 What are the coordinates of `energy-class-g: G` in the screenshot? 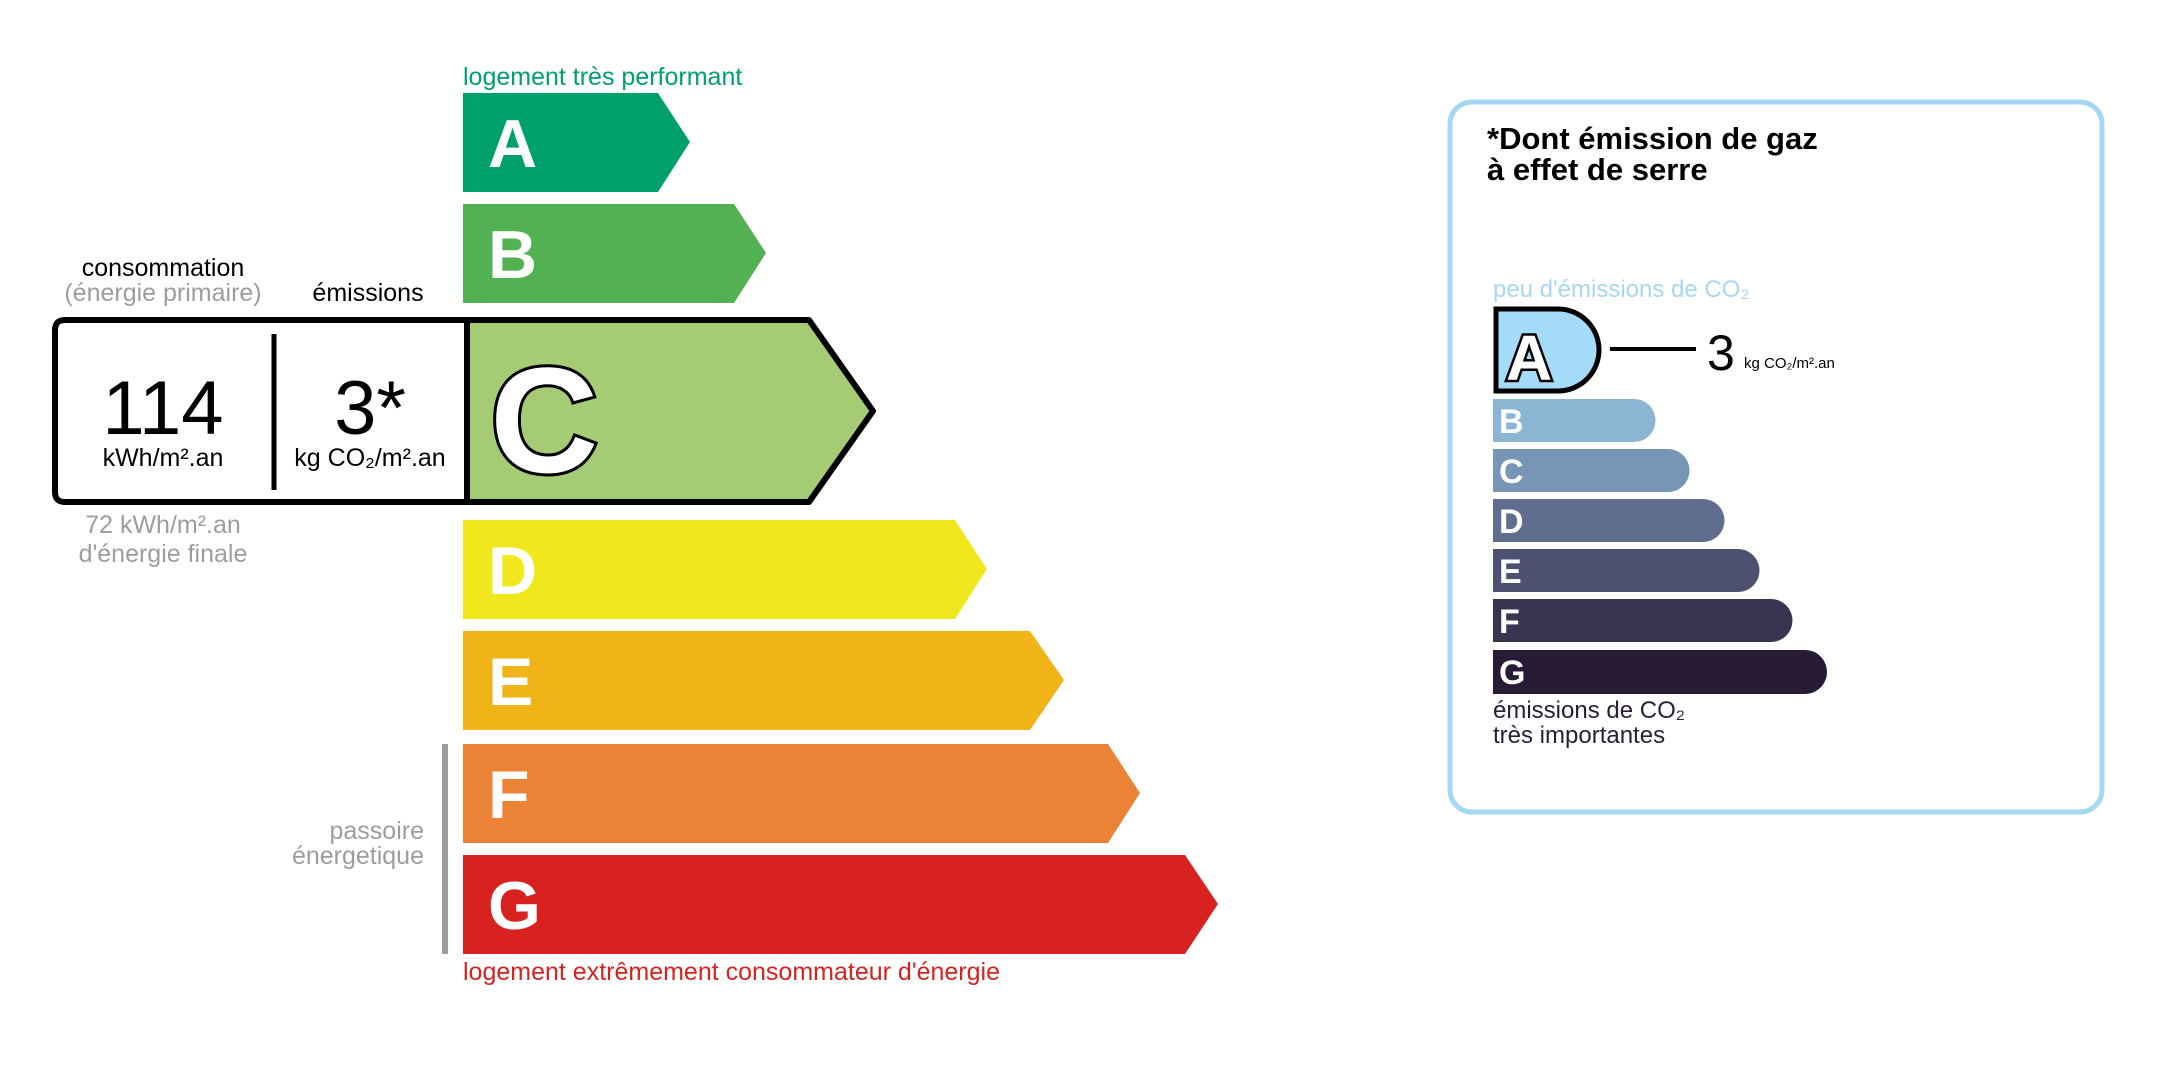 It's located at (840, 904).